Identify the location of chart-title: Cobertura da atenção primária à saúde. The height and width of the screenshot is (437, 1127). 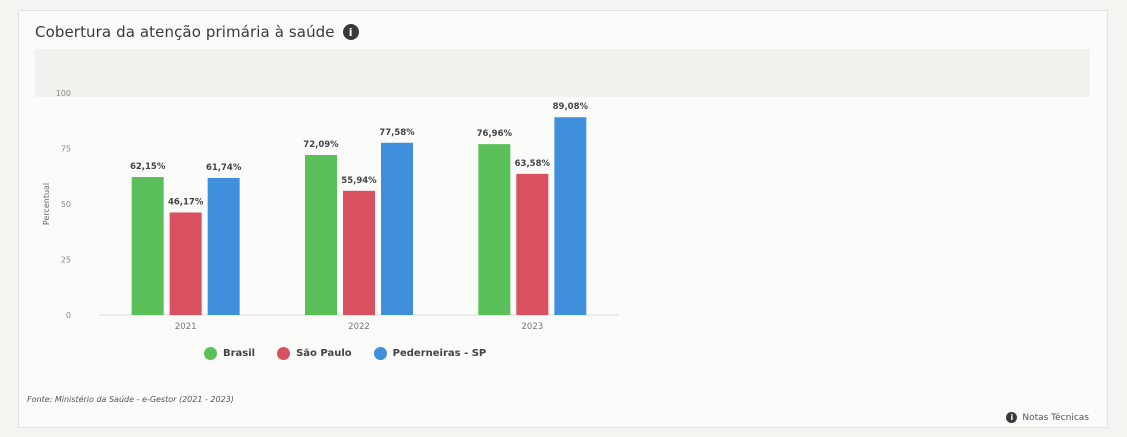
(185, 32).